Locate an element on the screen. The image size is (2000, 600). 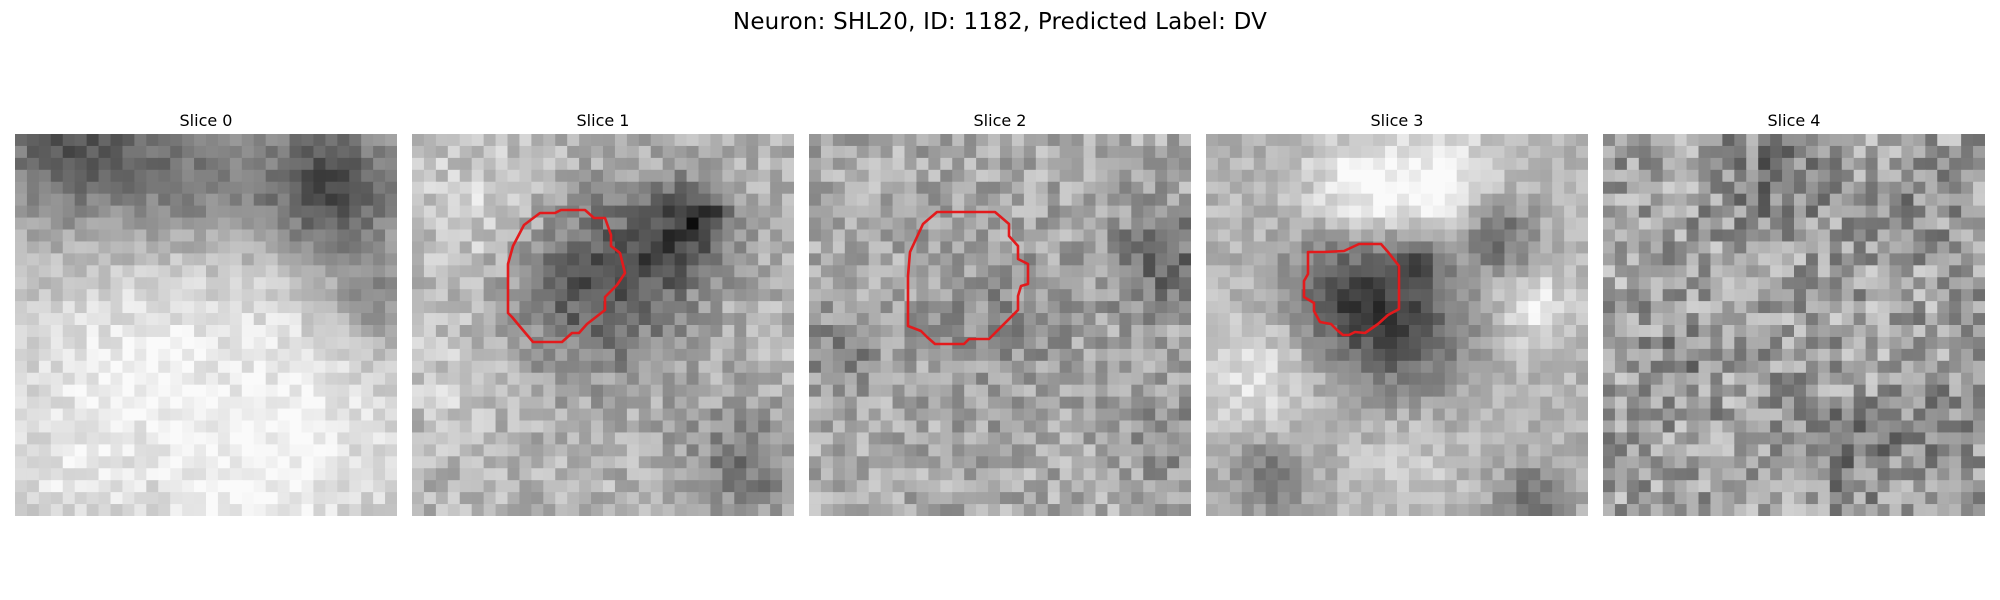
slice-panel-3: Slice 3 is located at coordinates (1397, 316).